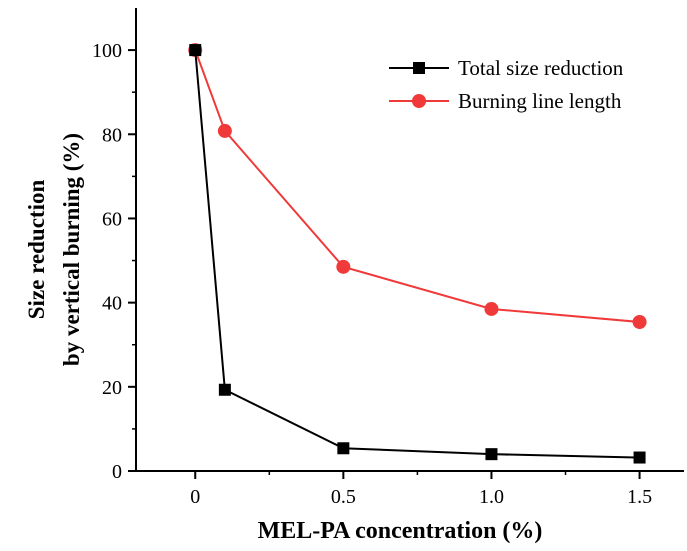 Image resolution: width=687 pixels, height=551 pixels. What do you see at coordinates (36, 250) in the screenshot?
I see `y-axis-title-line-1: Size reduction` at bounding box center [36, 250].